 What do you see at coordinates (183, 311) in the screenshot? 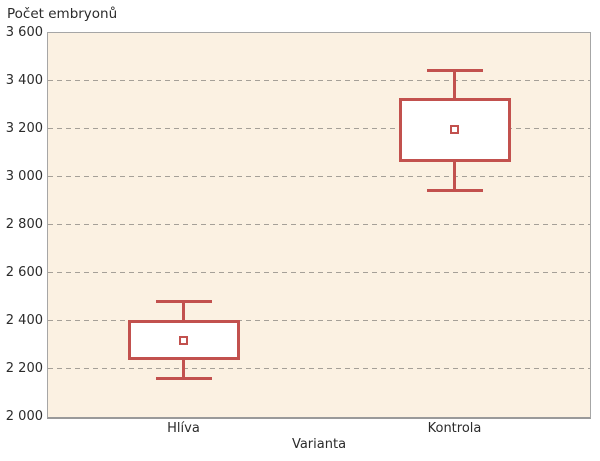
I see `boxplot-hliva-upper-whisker-stem` at bounding box center [183, 311].